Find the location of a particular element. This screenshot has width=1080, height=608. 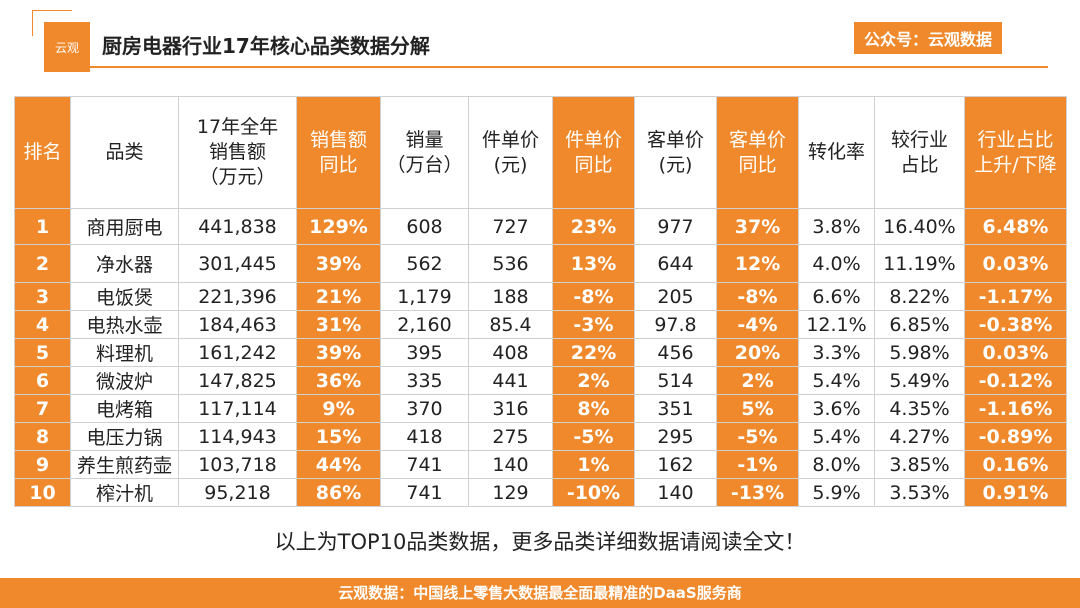

table-cell: -3% is located at coordinates (593, 324).